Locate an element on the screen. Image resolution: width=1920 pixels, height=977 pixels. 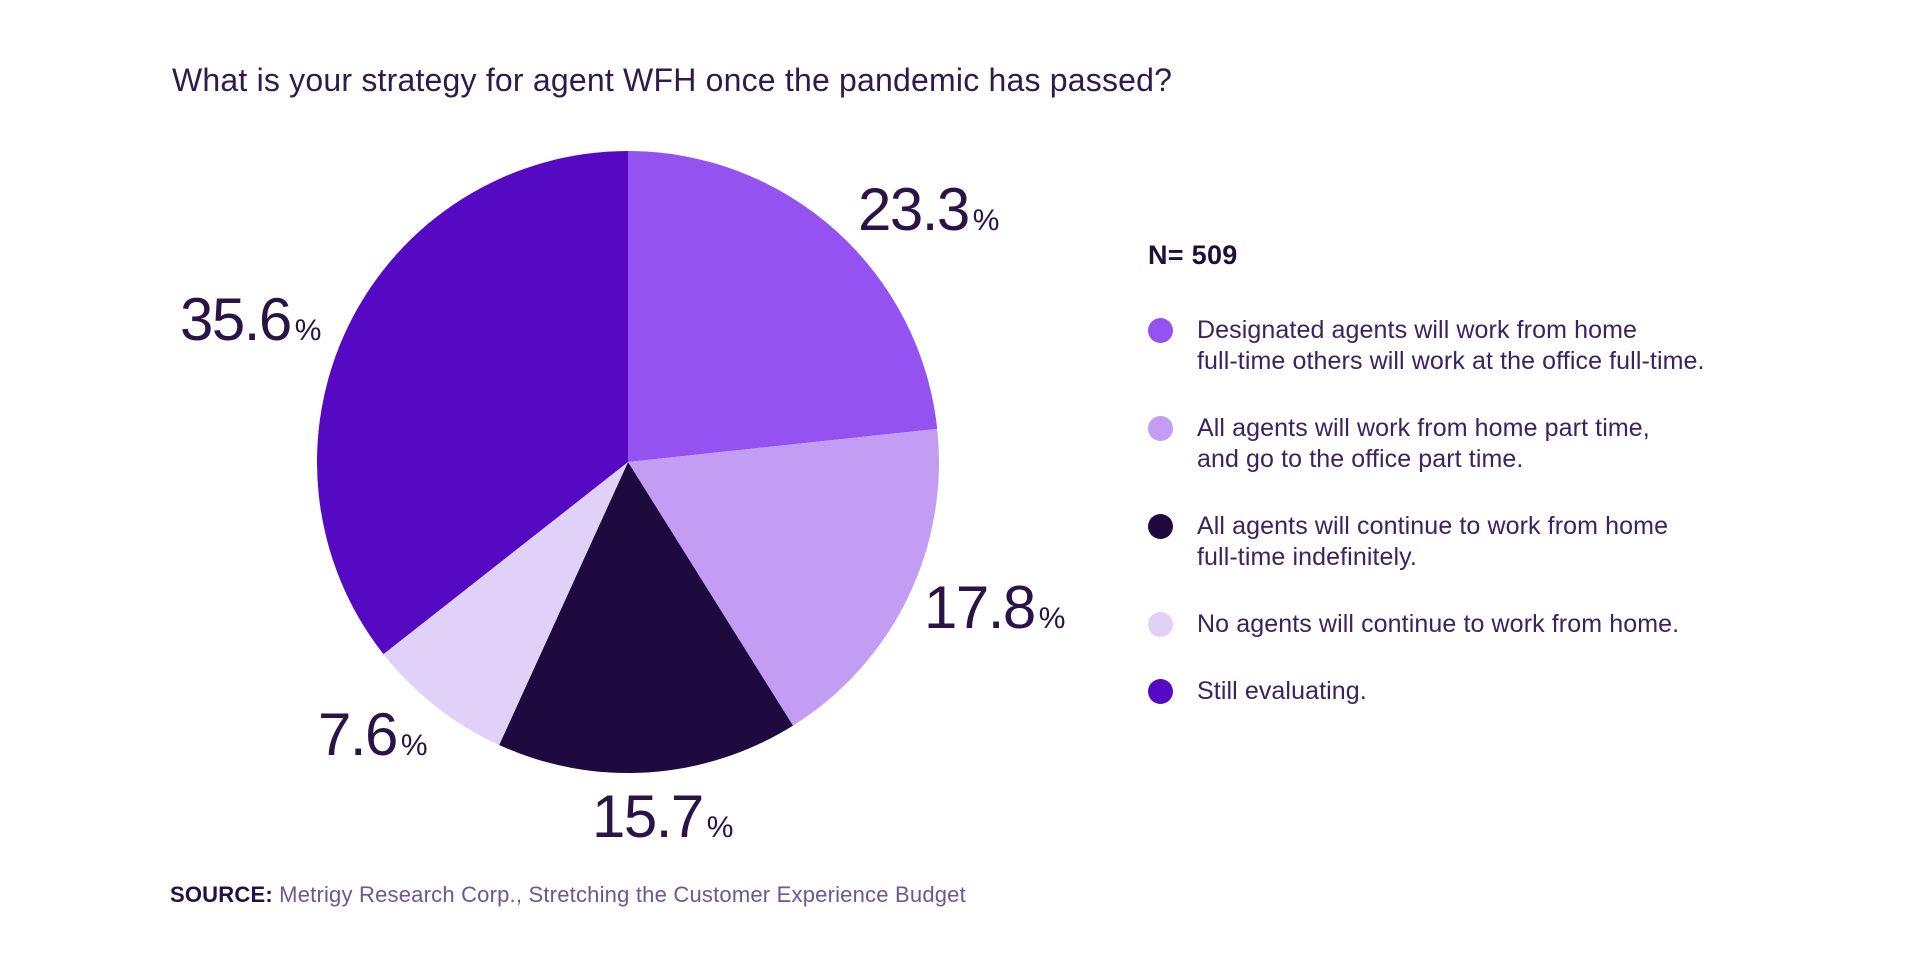
pie-label-value: 17.8 is located at coordinates (980, 607).